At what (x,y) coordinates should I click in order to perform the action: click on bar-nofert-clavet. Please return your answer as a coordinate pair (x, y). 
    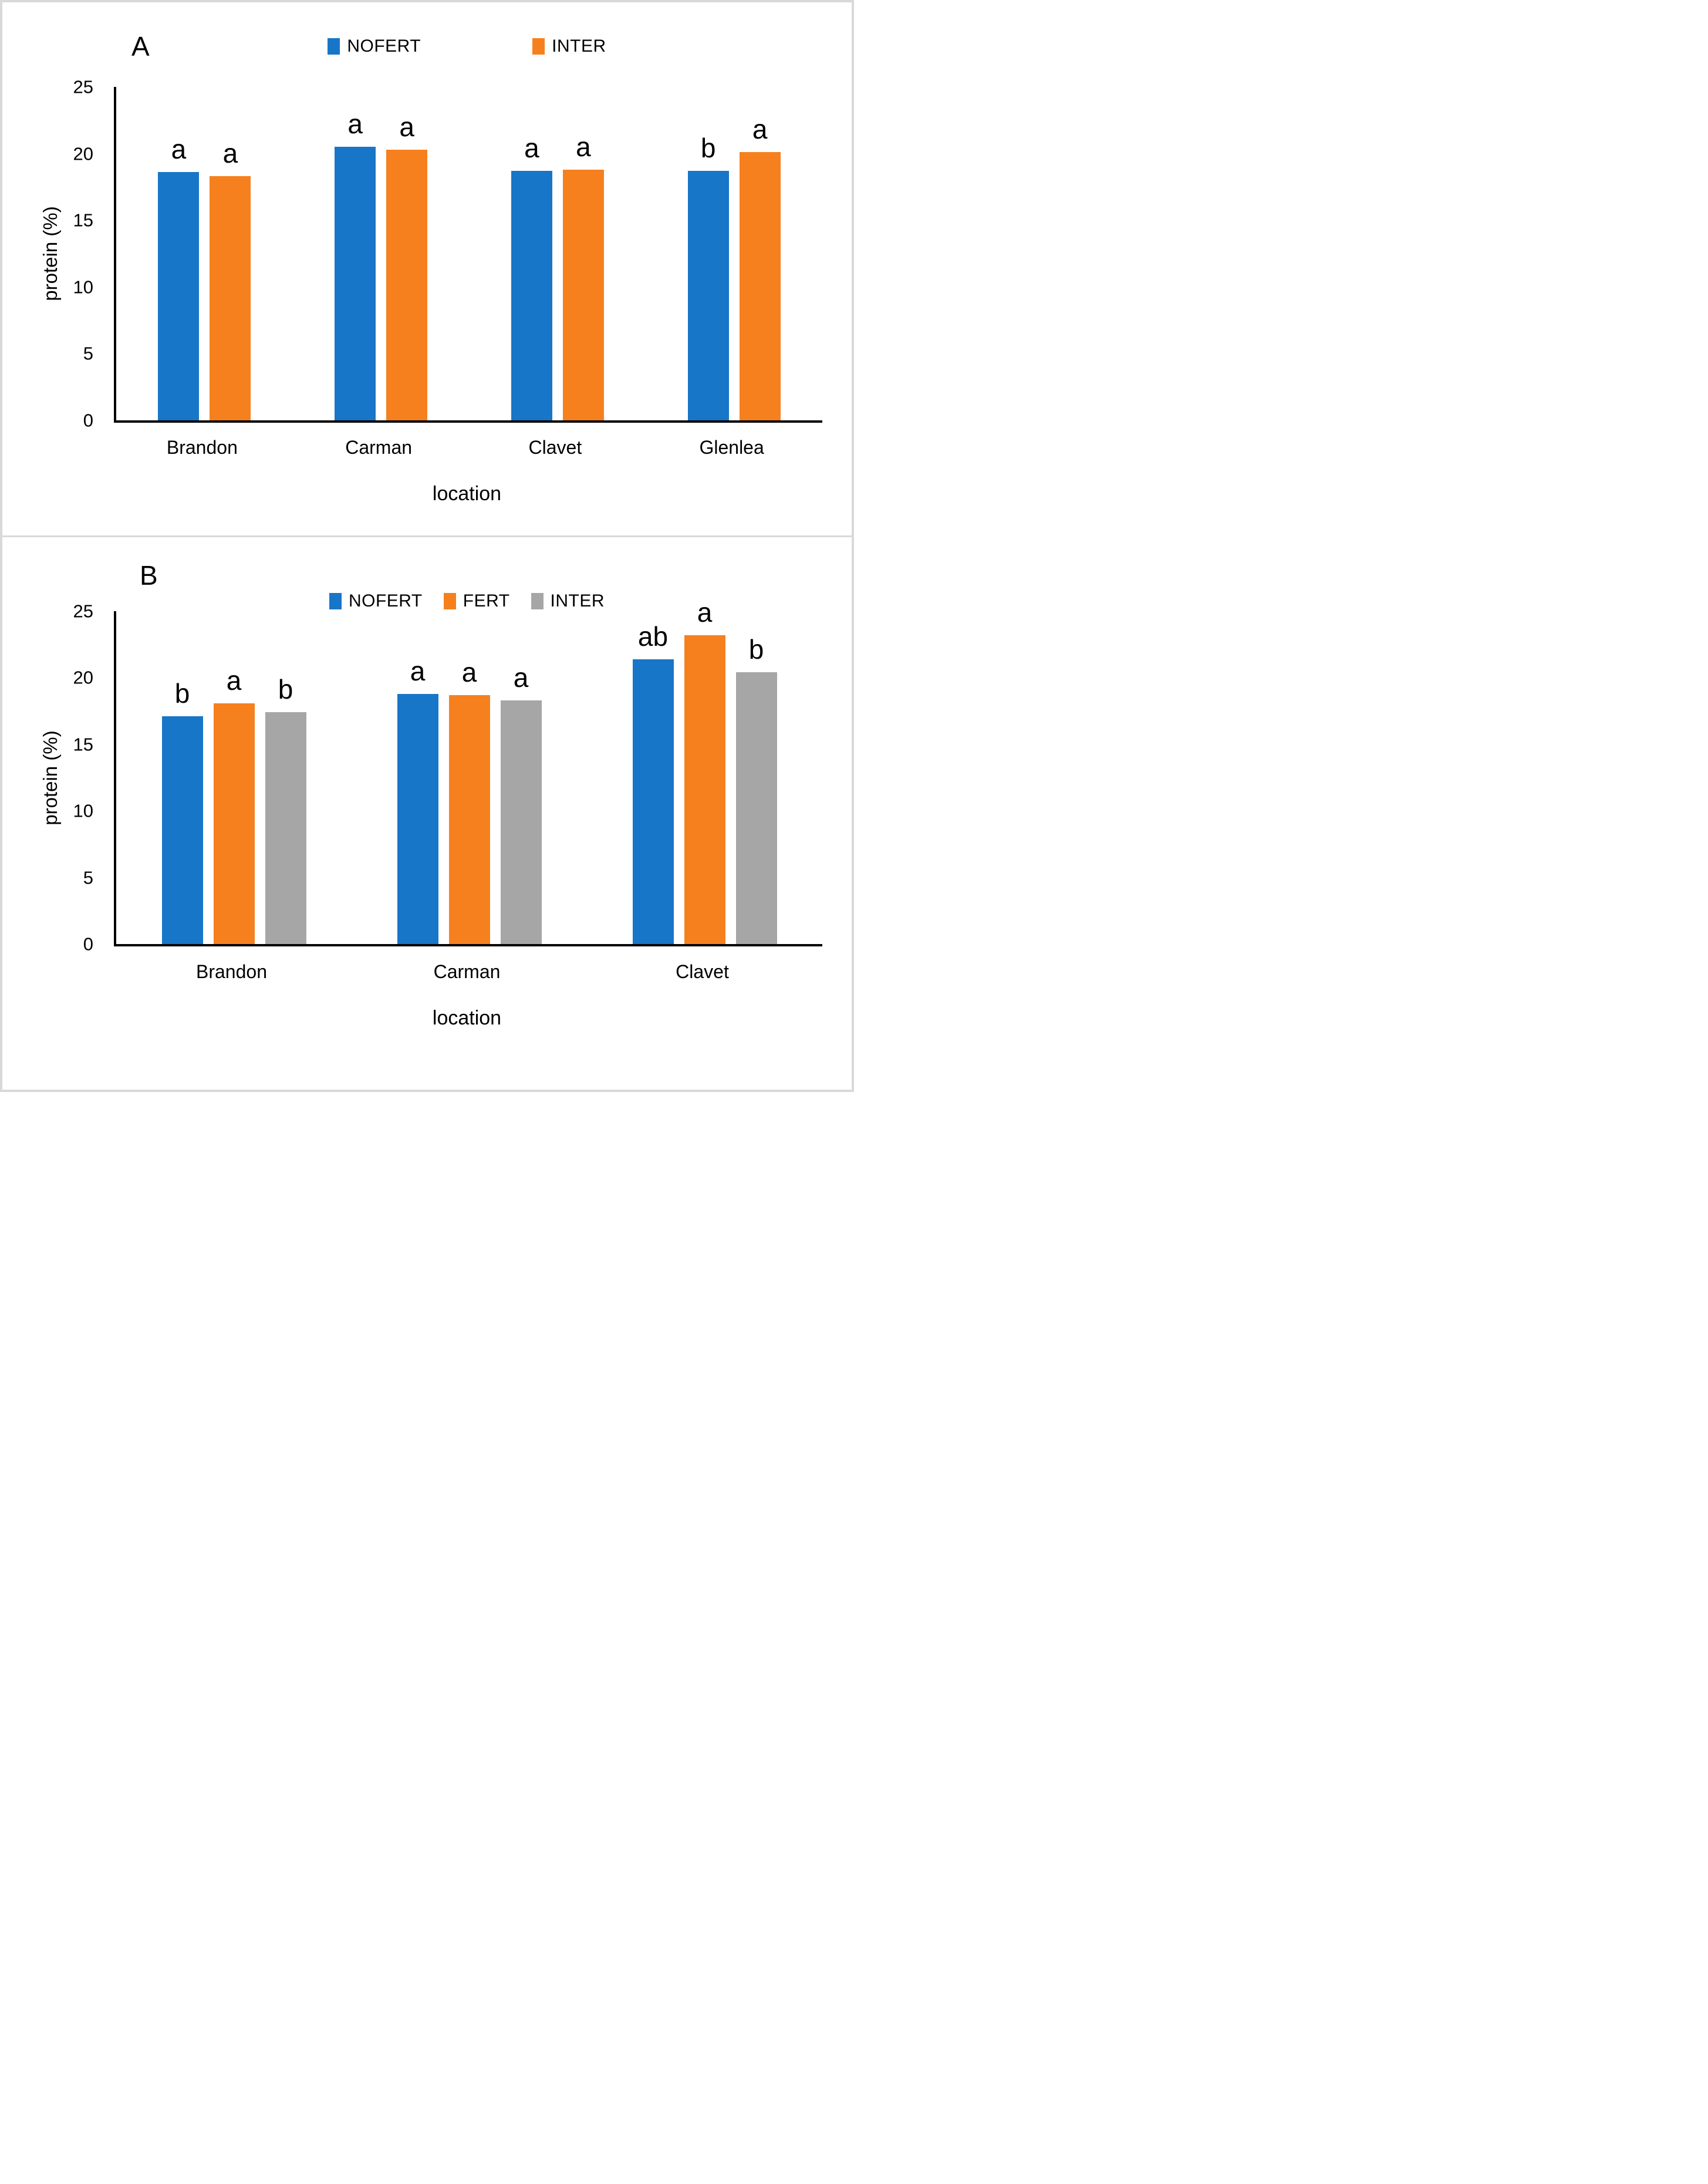
    Looking at the image, I should click on (531, 295).